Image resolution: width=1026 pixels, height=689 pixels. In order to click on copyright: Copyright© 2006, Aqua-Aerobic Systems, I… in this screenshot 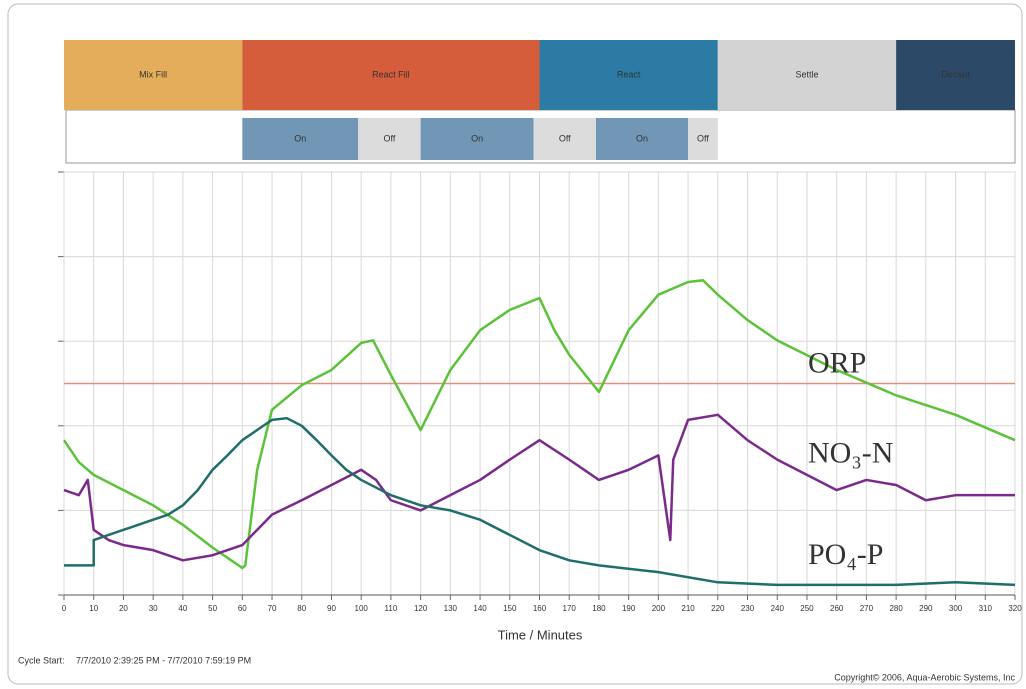, I will do `click(924, 677)`.